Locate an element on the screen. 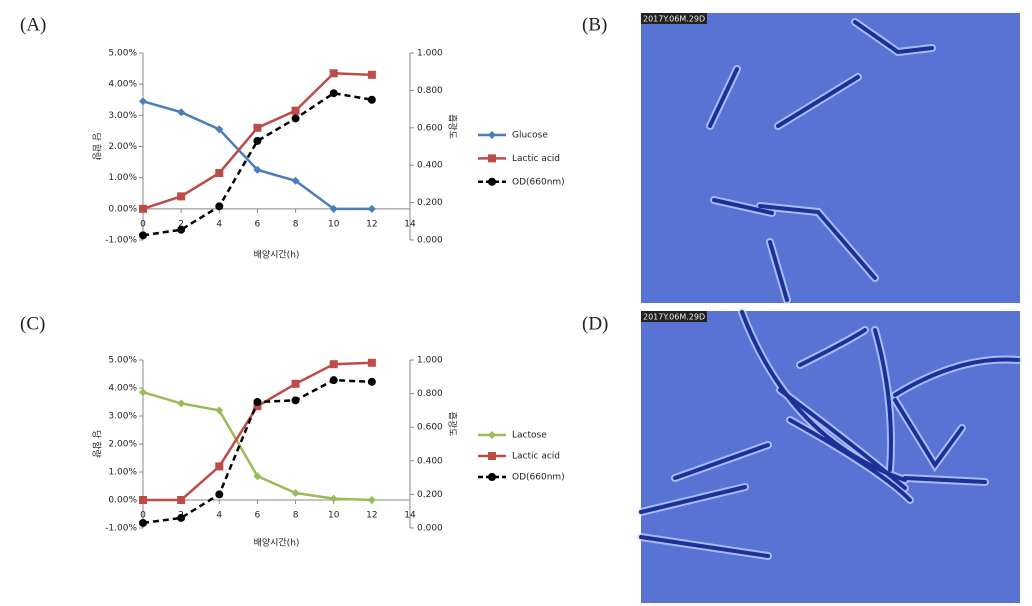 The height and width of the screenshot is (606, 1032). y-tick-label: 1.00% is located at coordinates (122, 473).